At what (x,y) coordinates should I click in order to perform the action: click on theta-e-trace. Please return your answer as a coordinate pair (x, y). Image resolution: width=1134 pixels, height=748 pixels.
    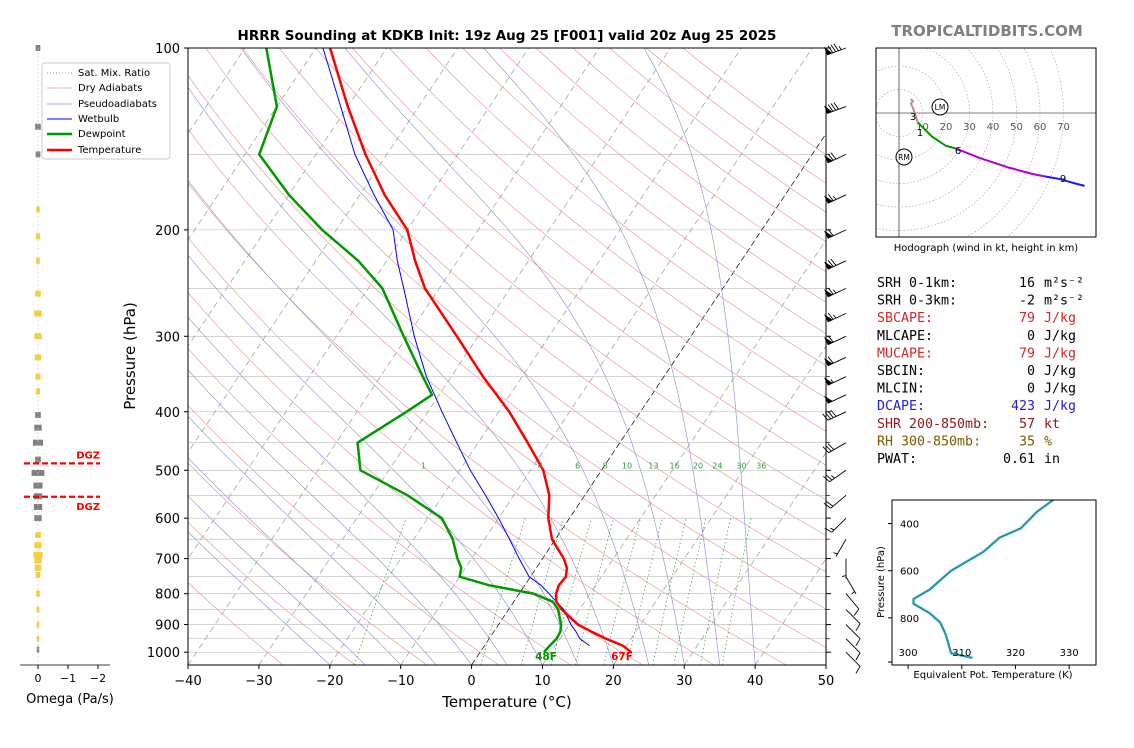
    Looking at the image, I should click on (983, 580).